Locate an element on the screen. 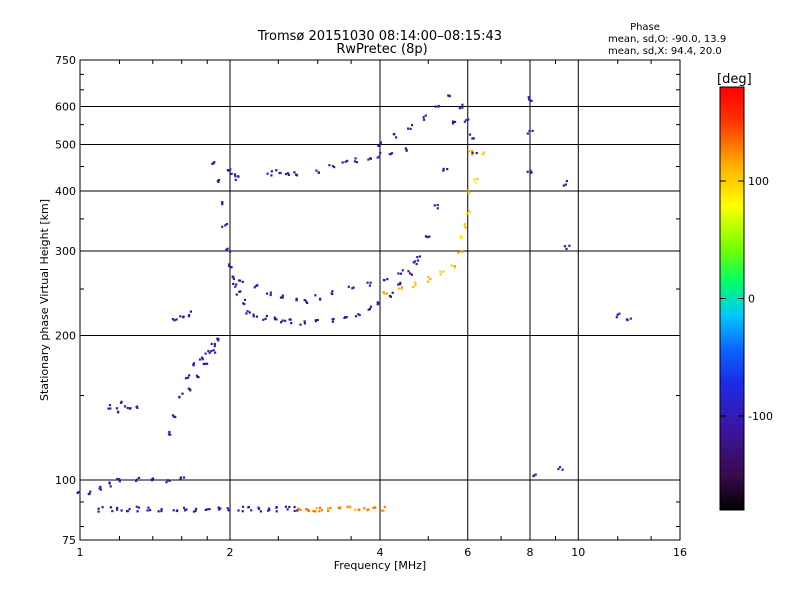  x-tick-label: 6 is located at coordinates (467, 552).